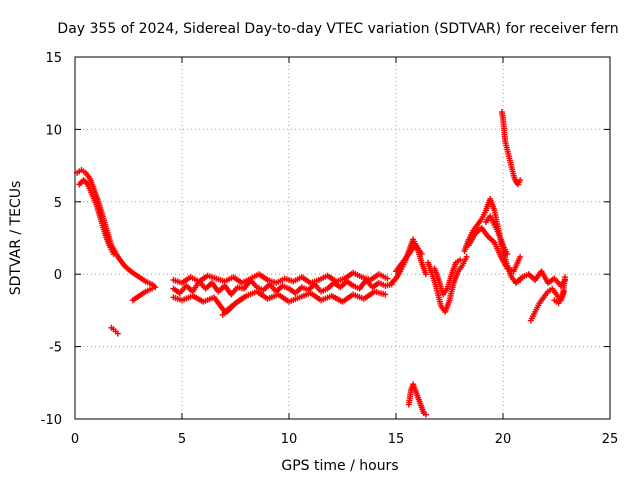  Describe the element at coordinates (75, 439) in the screenshot. I see `x-tick-label: 0` at that location.